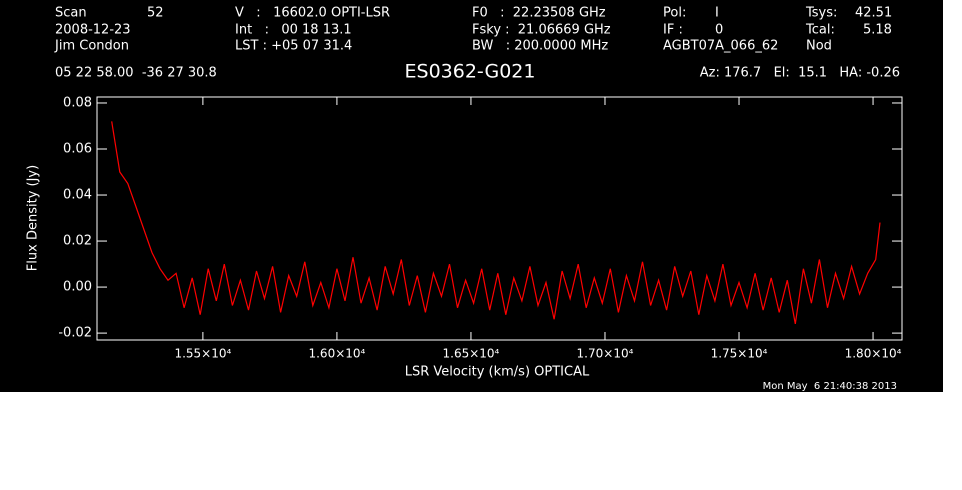 This screenshot has height=490, width=962. I want to click on header: LST : +05 07 31.4, so click(293, 46).